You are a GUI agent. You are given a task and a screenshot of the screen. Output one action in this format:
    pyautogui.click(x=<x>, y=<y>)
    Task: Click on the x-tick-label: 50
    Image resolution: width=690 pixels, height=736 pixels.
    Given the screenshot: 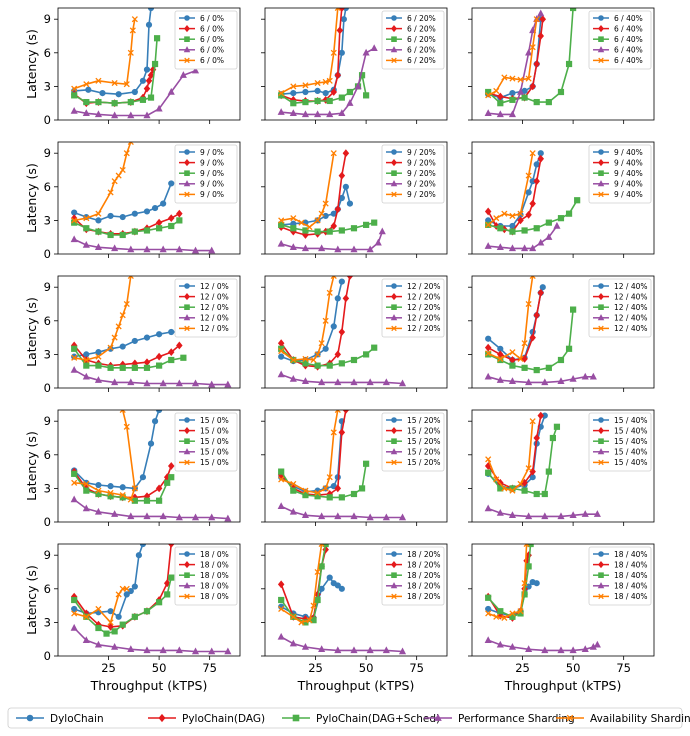 What is the action you would take?
    pyautogui.click(x=366, y=668)
    